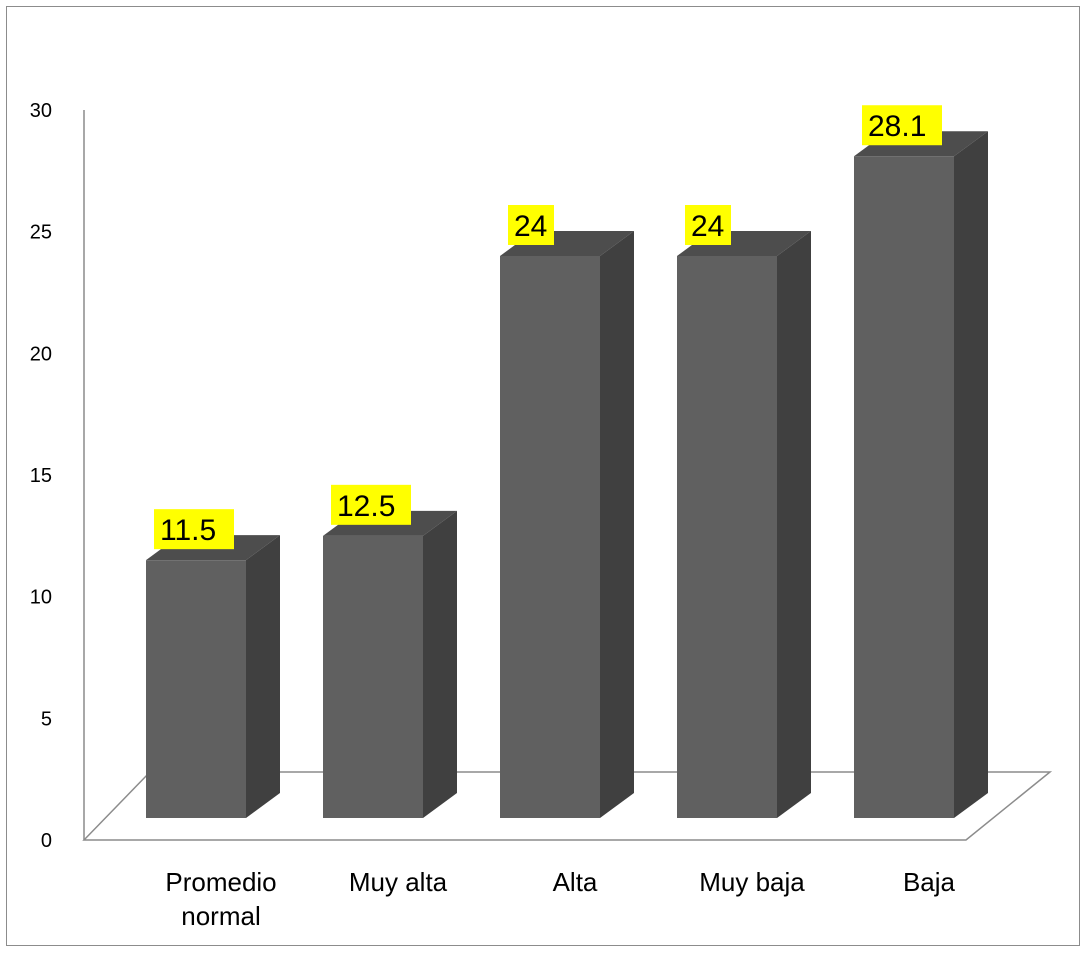 The image size is (1082, 953). I want to click on x-category-label: normal, so click(220, 916).